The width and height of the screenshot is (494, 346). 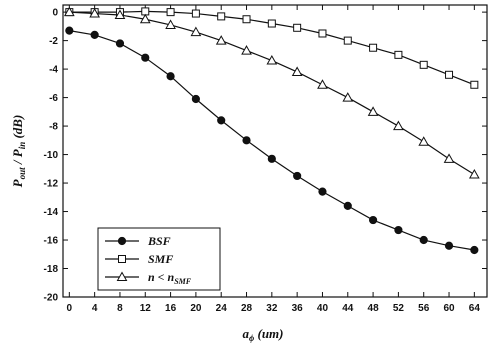 What do you see at coordinates (122, 276) in the screenshot?
I see `legend-marker-n` at bounding box center [122, 276].